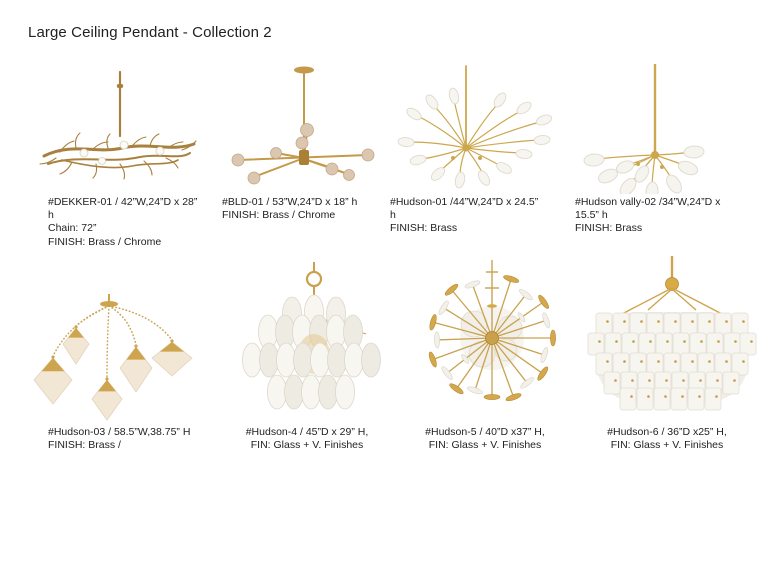 Image resolution: width=768 pixels, height=574 pixels. I want to click on product-image-gold-branch-chandelier, so click(118, 125).